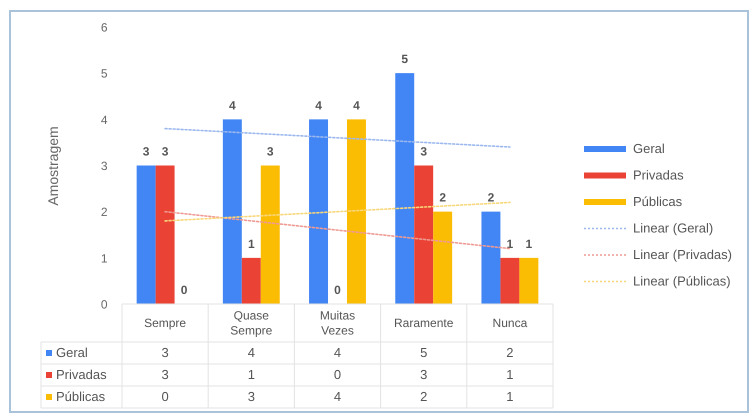 The width and height of the screenshot is (753, 414). What do you see at coordinates (104, 258) in the screenshot?
I see `y-tick-label: 1` at bounding box center [104, 258].